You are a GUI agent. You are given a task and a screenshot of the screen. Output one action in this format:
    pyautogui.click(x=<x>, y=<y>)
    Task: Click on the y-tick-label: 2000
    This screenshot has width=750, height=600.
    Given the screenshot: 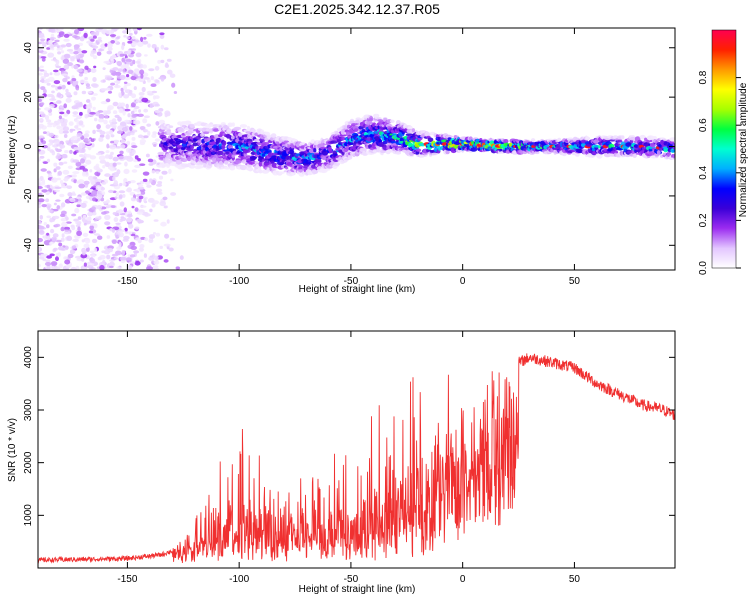 What is the action you would take?
    pyautogui.click(x=28, y=462)
    